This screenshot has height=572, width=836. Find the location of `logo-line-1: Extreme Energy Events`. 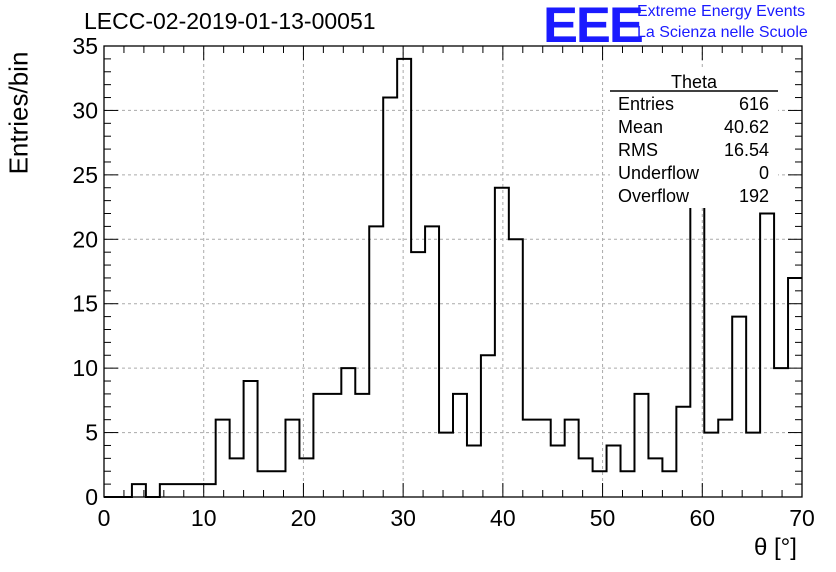

logo-line-1: Extreme Energy Events is located at coordinates (721, 11).